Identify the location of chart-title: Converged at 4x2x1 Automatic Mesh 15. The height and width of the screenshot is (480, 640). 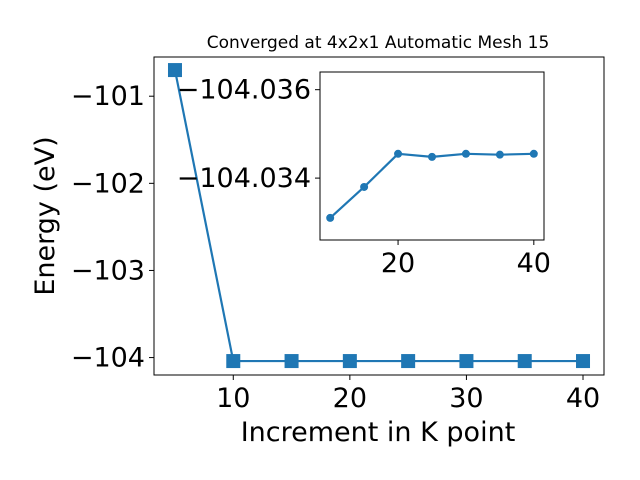
(378, 43).